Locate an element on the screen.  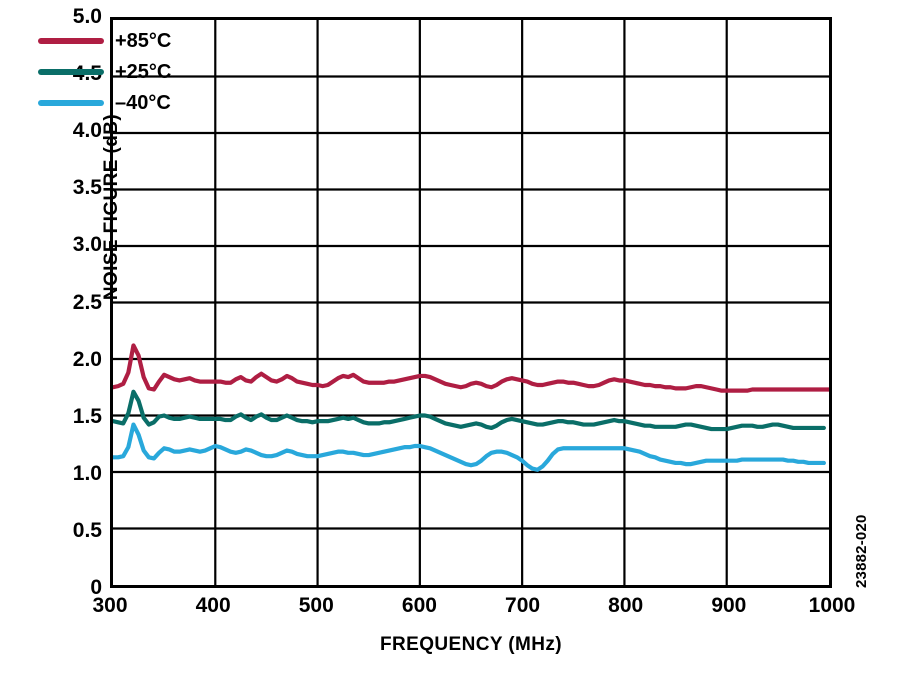
y-tick-label: 5.0 is located at coordinates (87, 16).